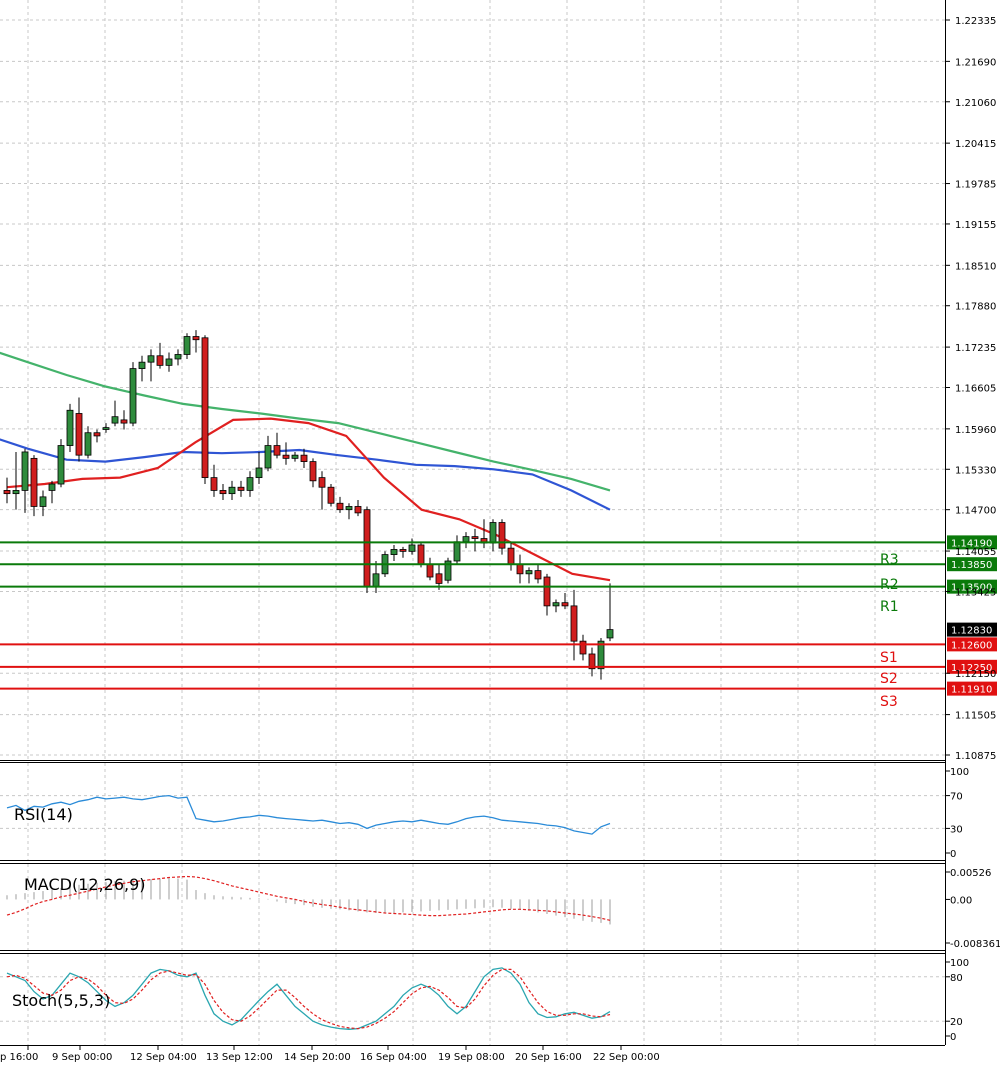 The width and height of the screenshot is (1000, 1071). What do you see at coordinates (393, 1057) in the screenshot?
I see `time-tick-label: 16 Sep 04:00` at bounding box center [393, 1057].